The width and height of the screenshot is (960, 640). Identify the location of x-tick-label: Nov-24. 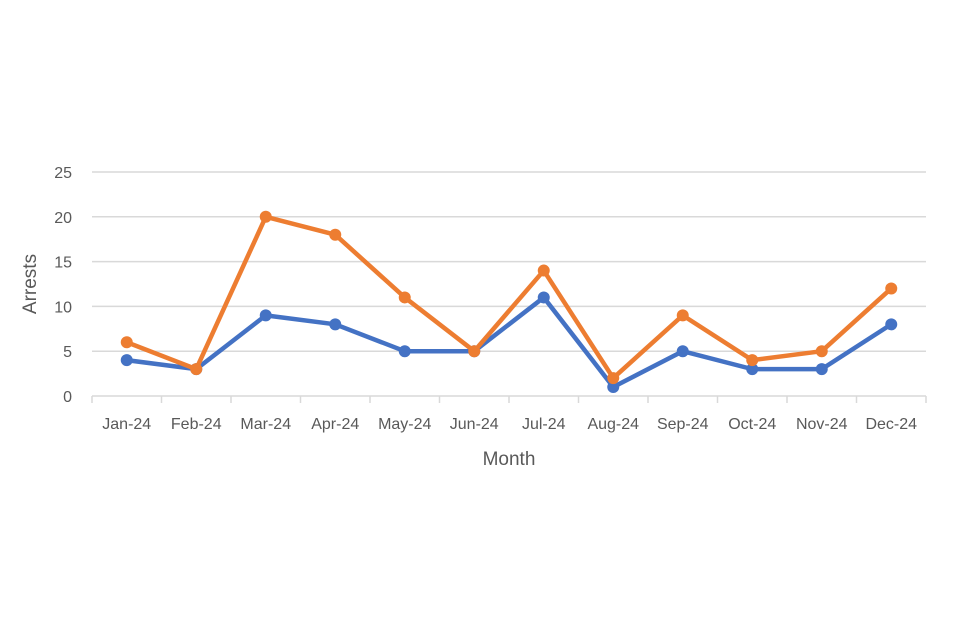
(822, 424).